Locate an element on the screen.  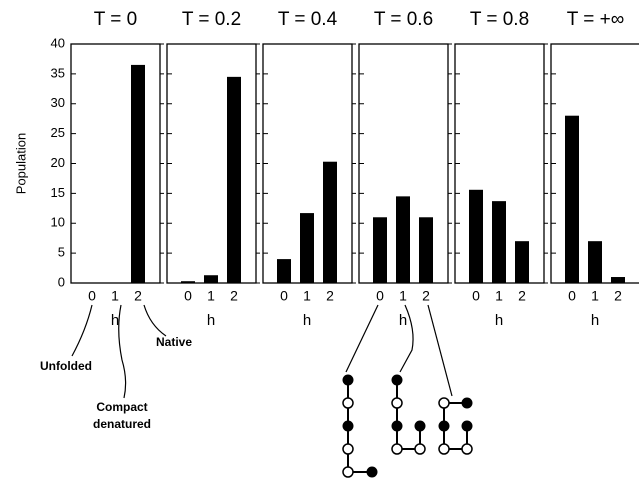
annotation: Native is located at coordinates (174, 342).